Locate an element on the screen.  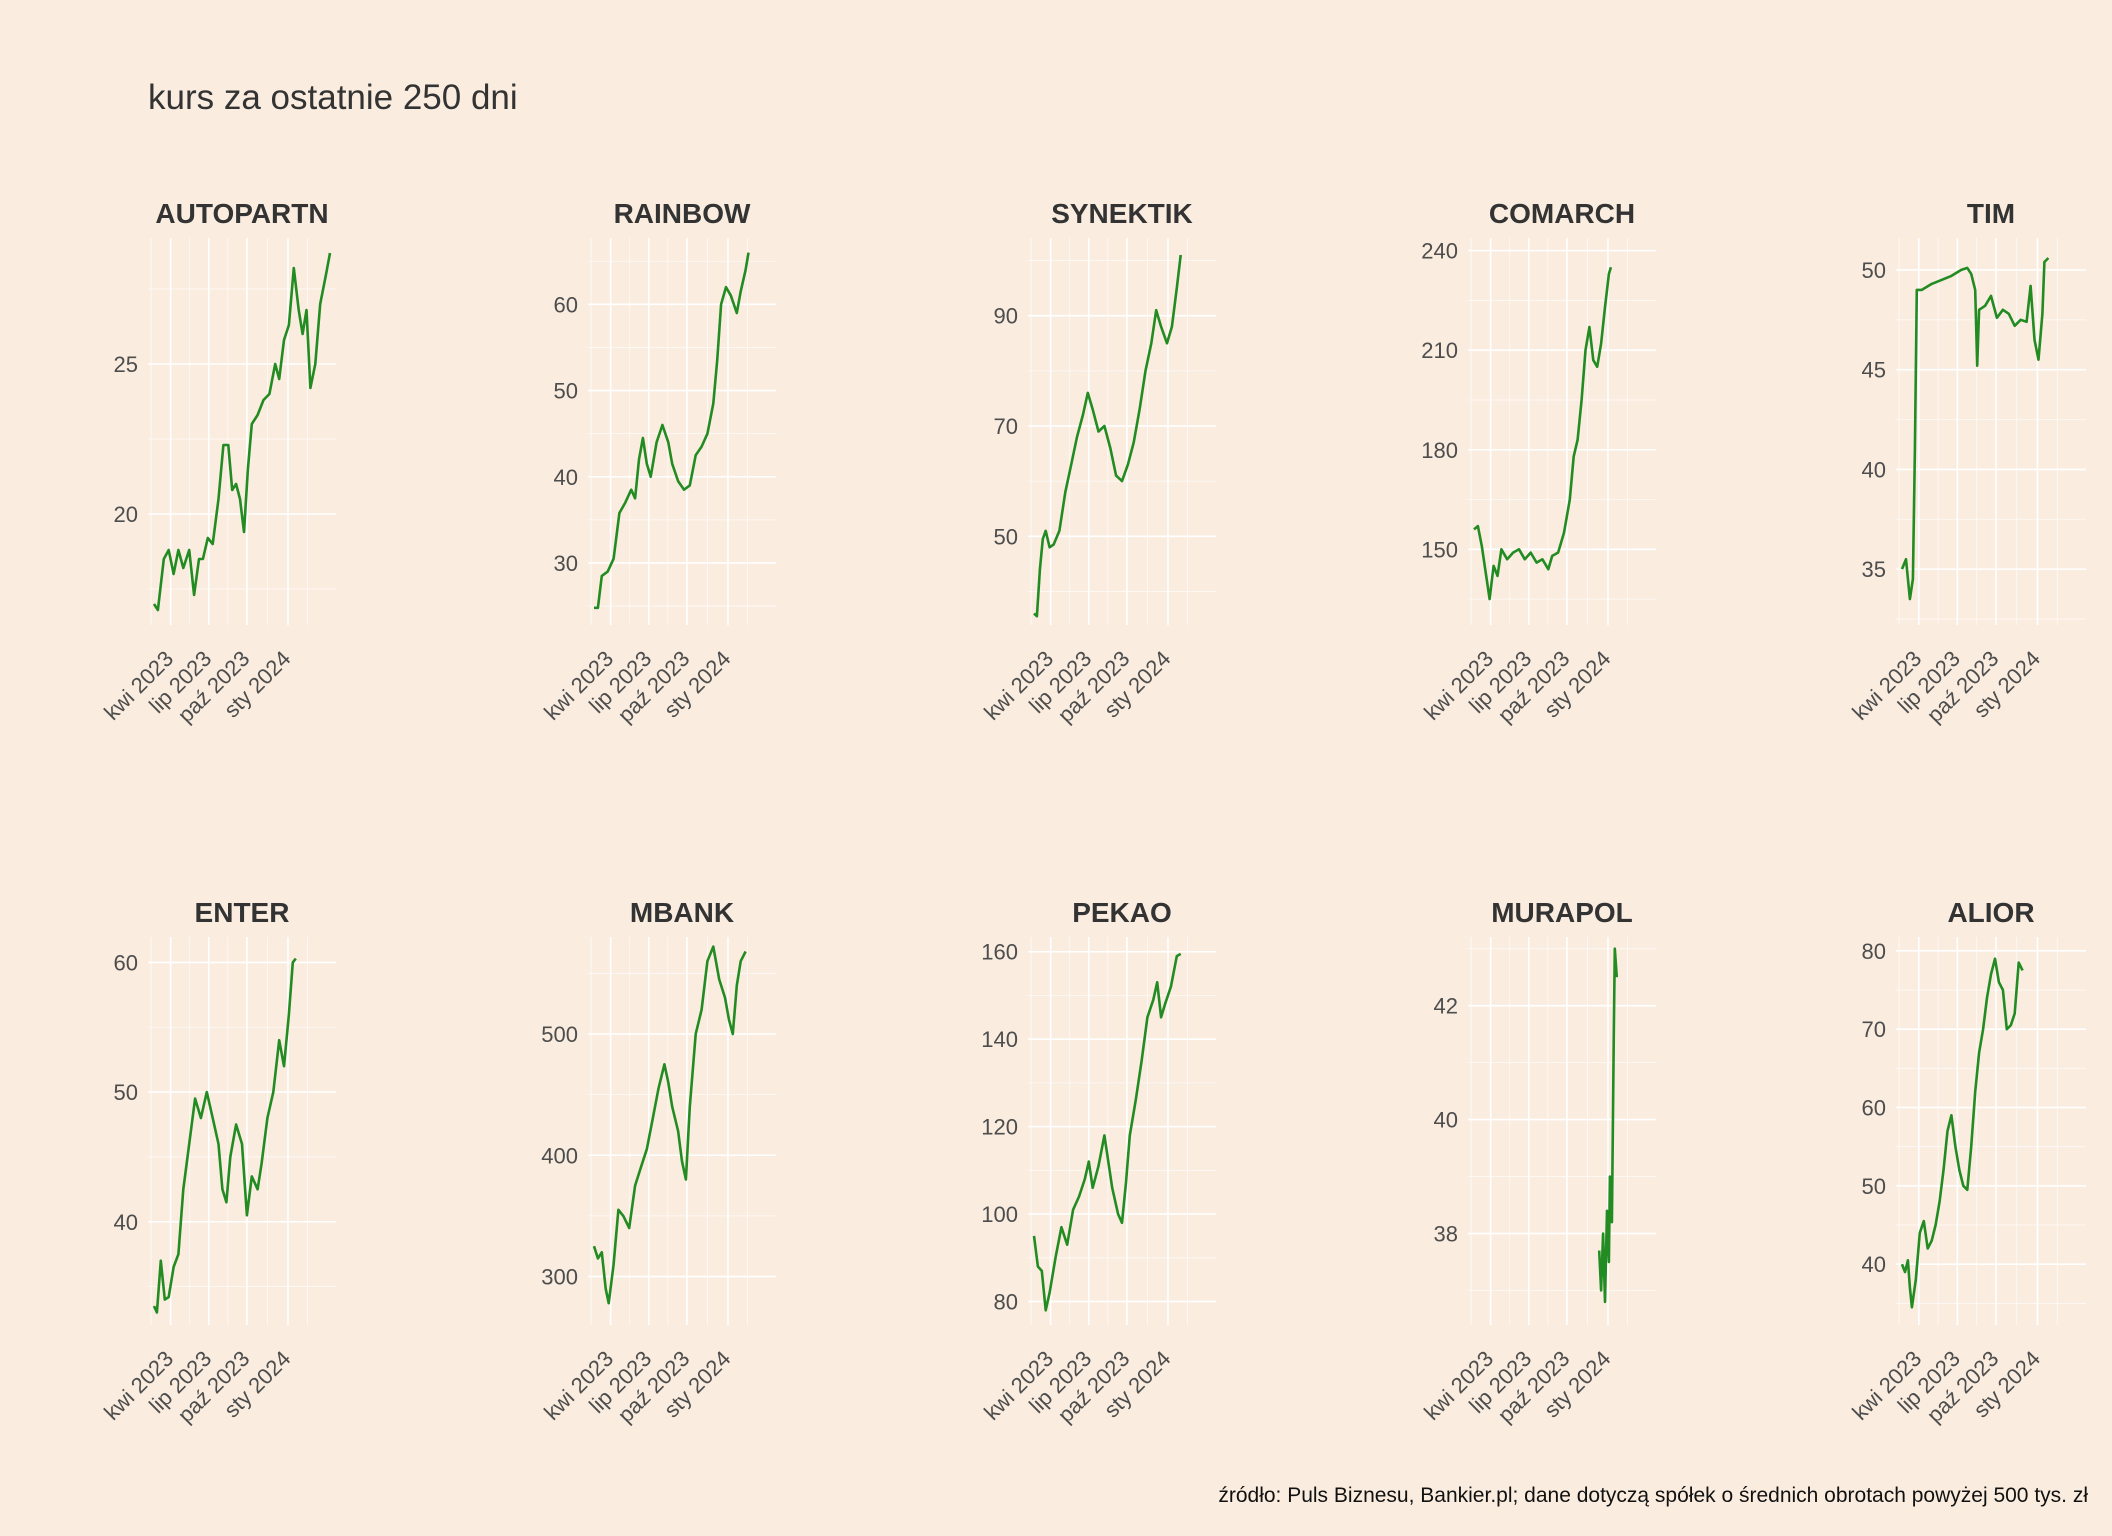
y-tick-label: 42 is located at coordinates (1446, 1006).